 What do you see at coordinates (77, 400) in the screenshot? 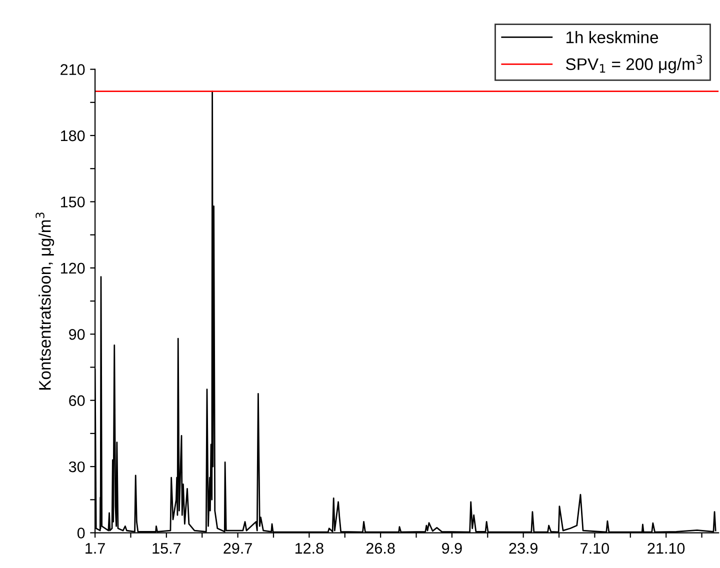
I see `y-tick-label: 60` at bounding box center [77, 400].